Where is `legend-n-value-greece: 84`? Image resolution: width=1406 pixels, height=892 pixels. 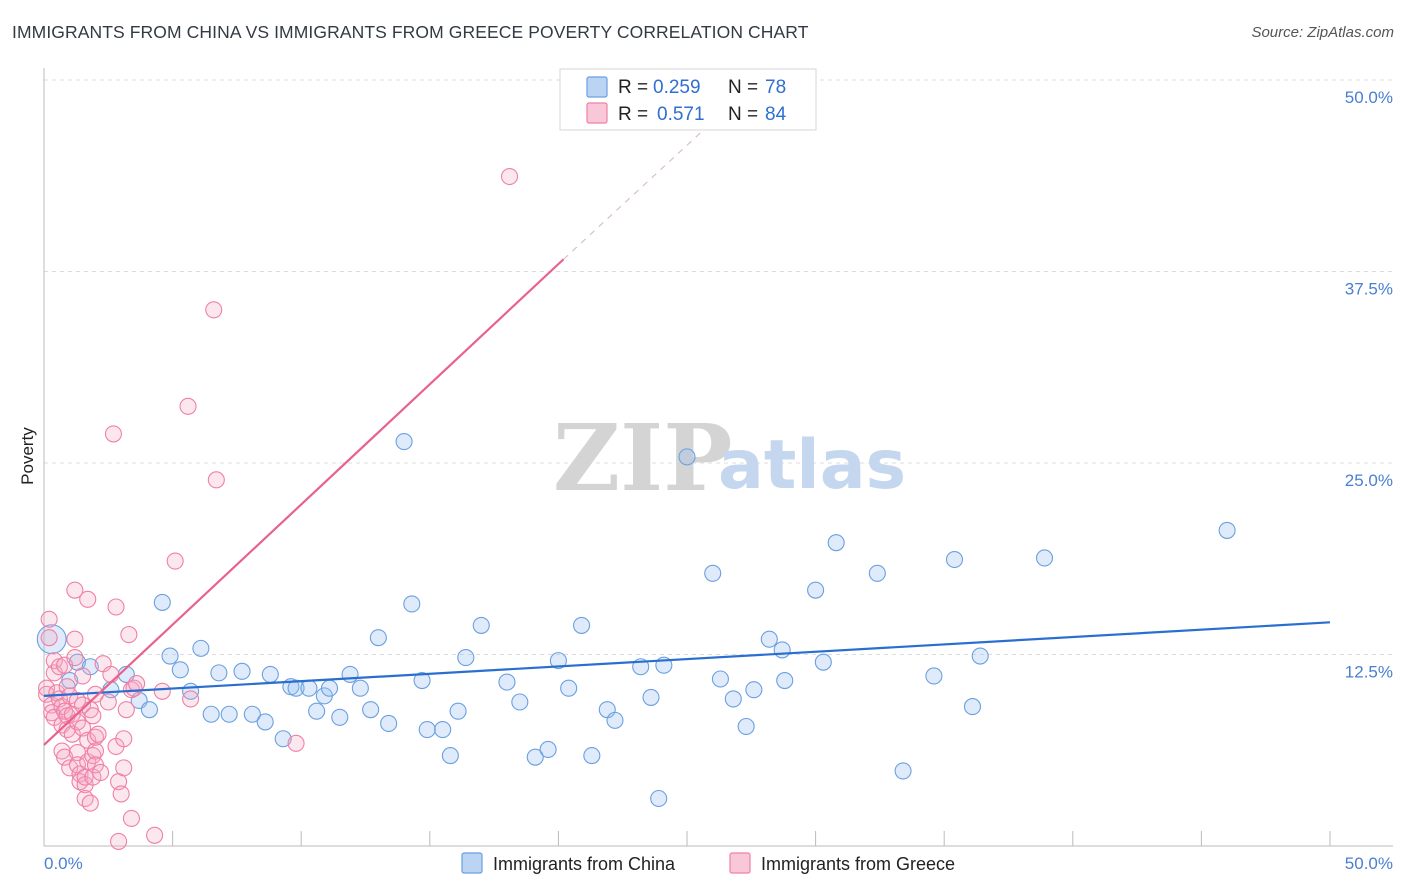
legend-n-value-greece: 84 is located at coordinates (776, 114).